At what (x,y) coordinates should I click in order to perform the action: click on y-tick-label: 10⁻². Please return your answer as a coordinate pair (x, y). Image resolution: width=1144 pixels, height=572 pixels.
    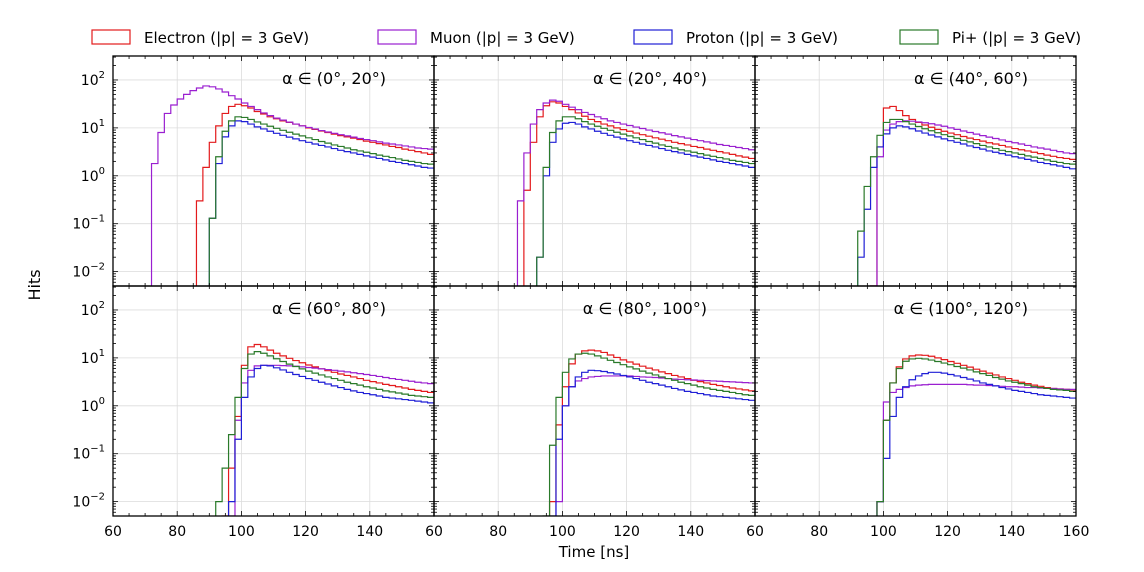
    Looking at the image, I should click on (88, 271).